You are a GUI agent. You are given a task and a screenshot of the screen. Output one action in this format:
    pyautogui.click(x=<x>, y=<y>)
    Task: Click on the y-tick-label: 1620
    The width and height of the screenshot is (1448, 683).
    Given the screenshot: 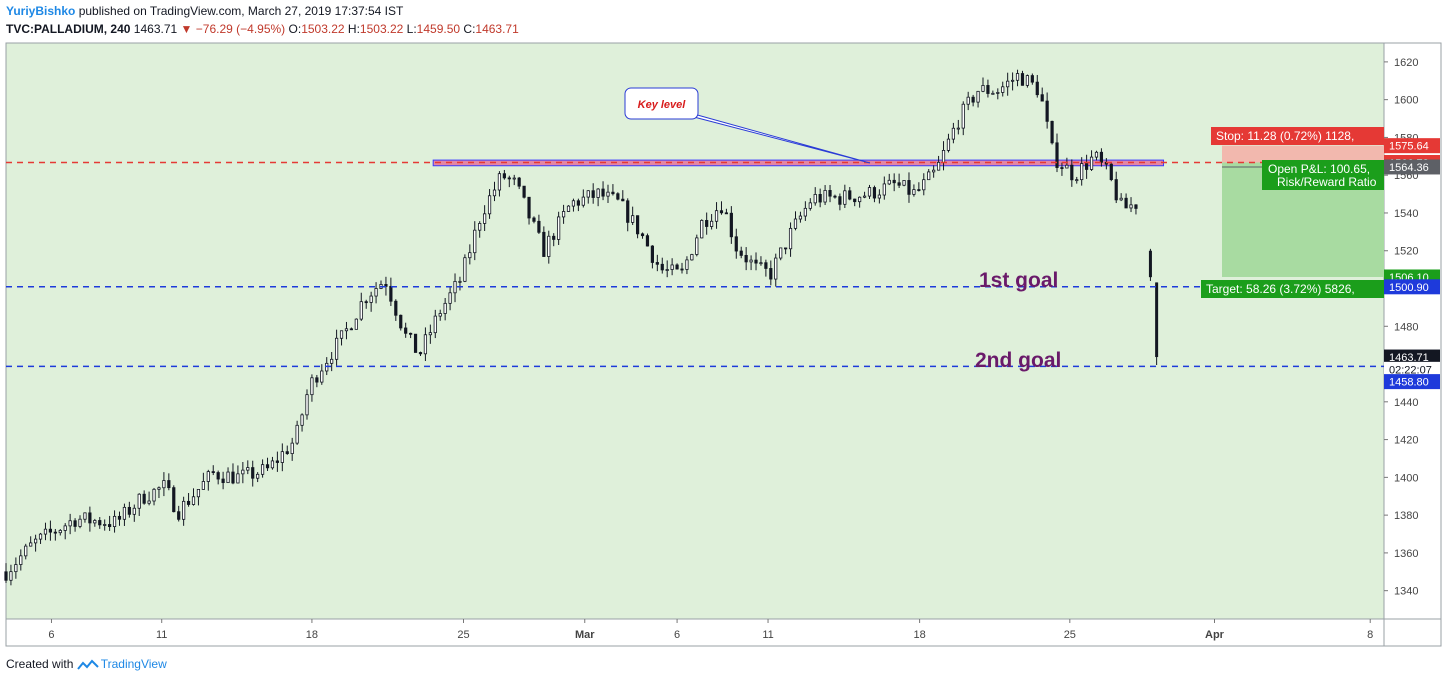 What is the action you would take?
    pyautogui.click(x=1406, y=63)
    